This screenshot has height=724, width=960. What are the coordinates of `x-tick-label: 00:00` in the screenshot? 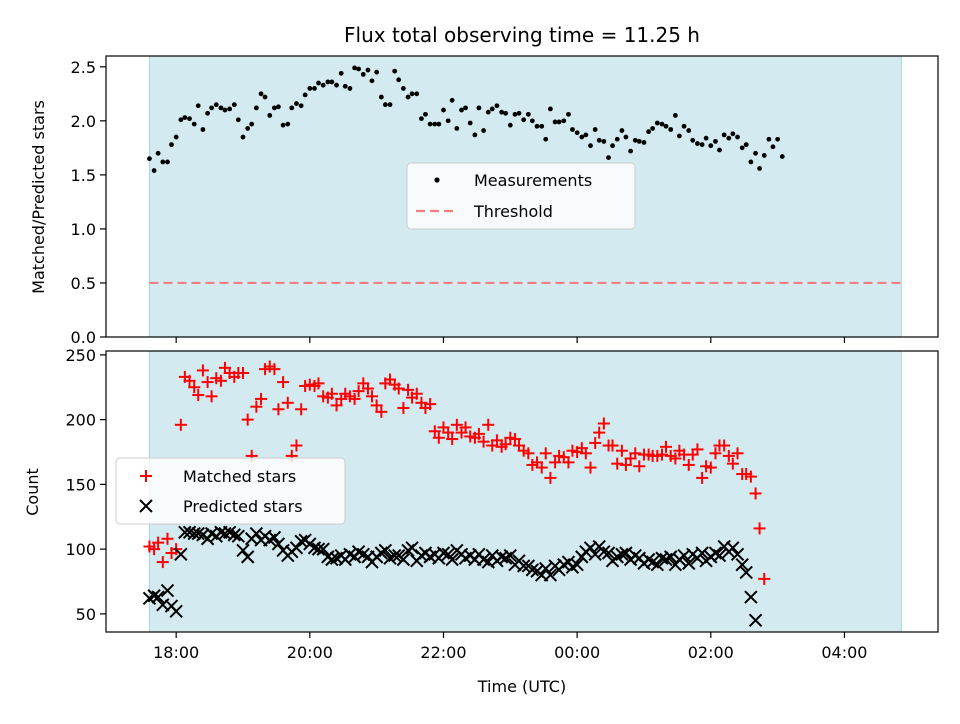 It's located at (577, 652).